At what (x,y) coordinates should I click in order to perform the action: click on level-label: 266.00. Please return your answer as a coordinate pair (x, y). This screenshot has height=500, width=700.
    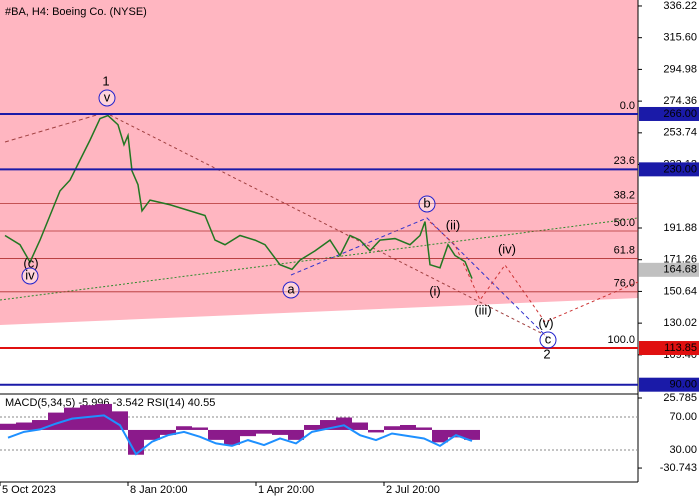
    Looking at the image, I should click on (680, 114).